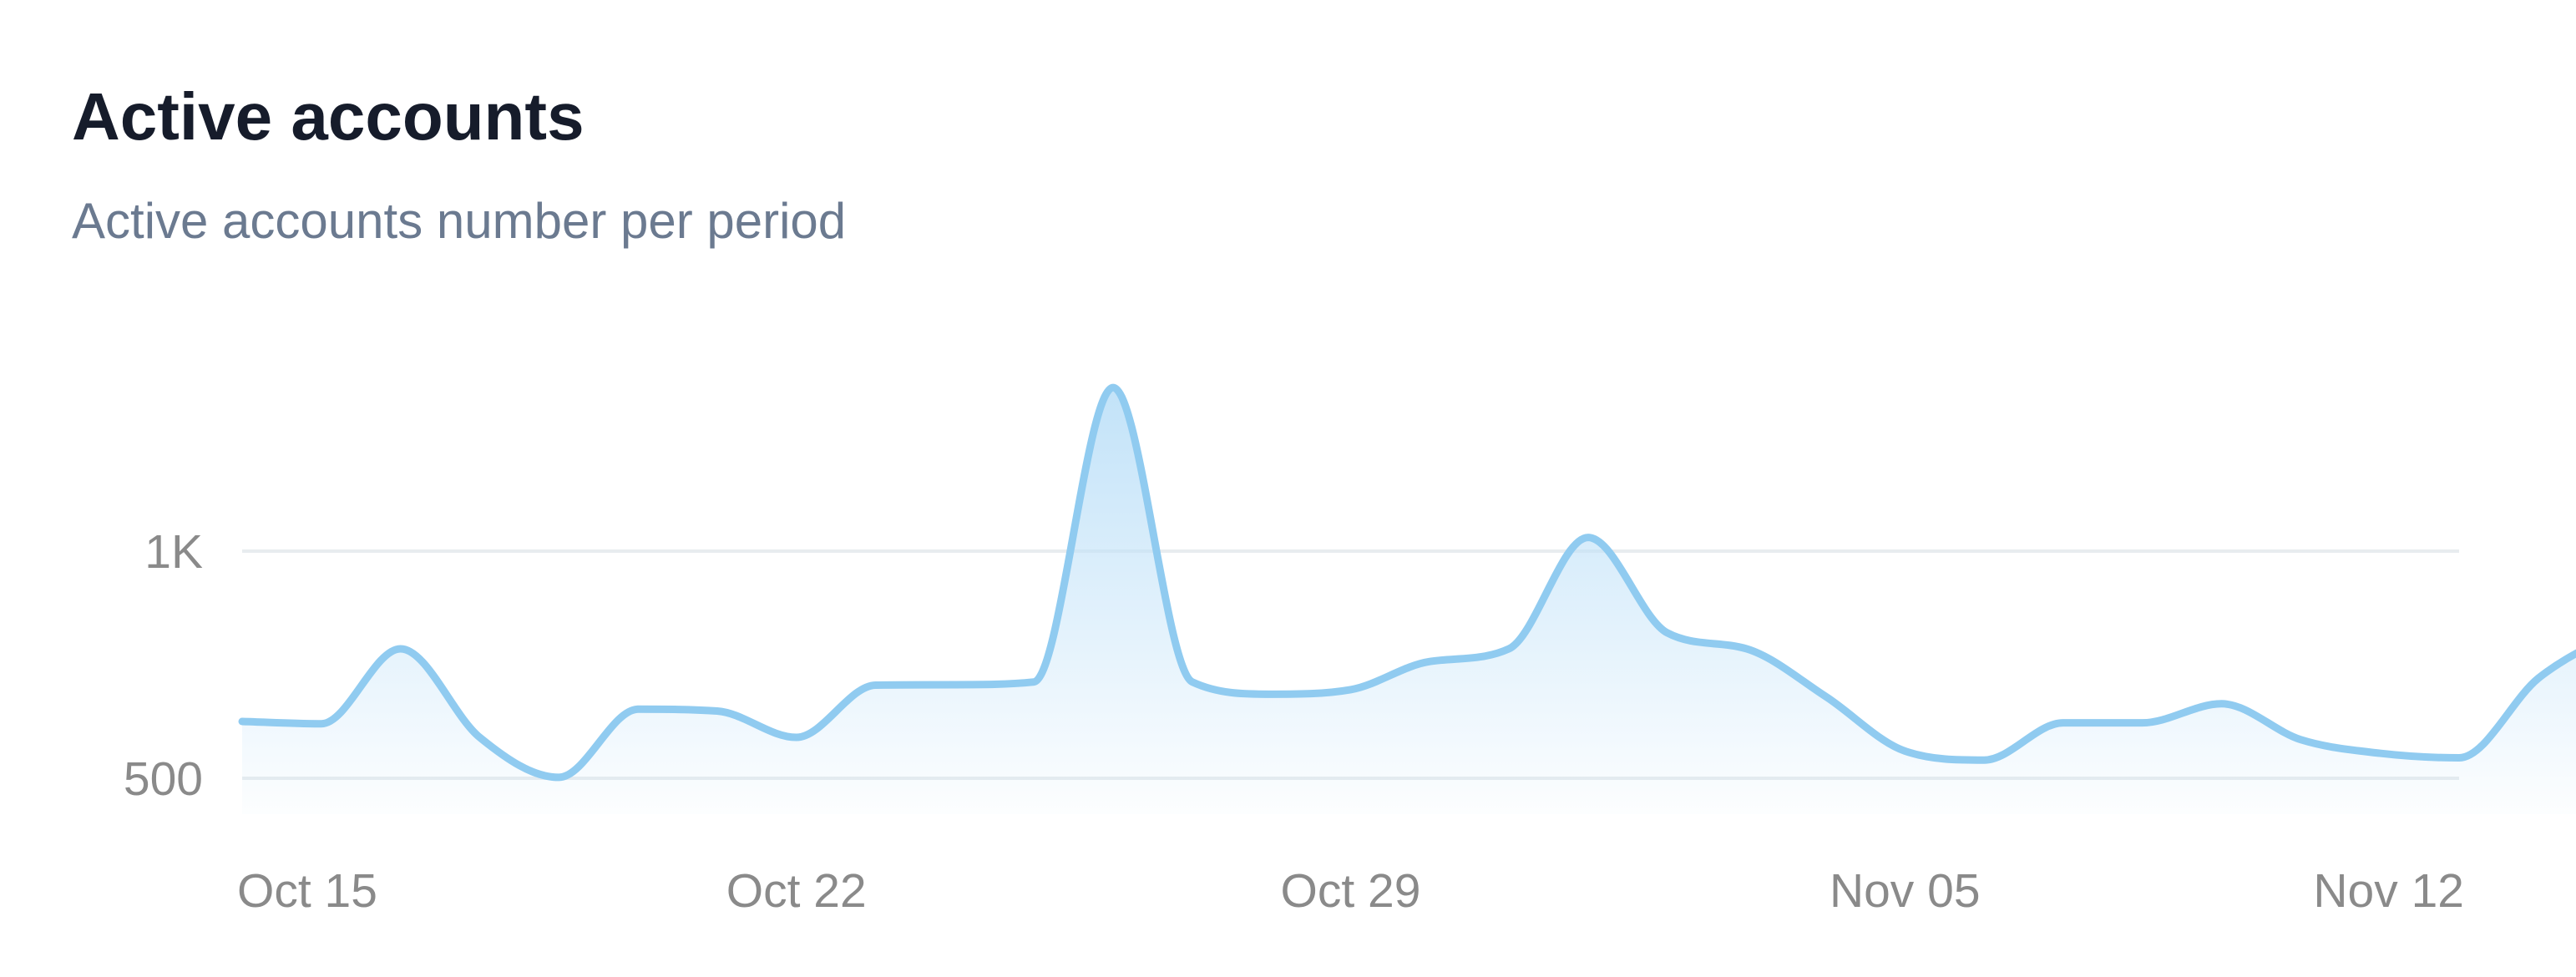 The height and width of the screenshot is (977, 2576). Describe the element at coordinates (173, 552) in the screenshot. I see `y-tick-label: 1K` at that location.